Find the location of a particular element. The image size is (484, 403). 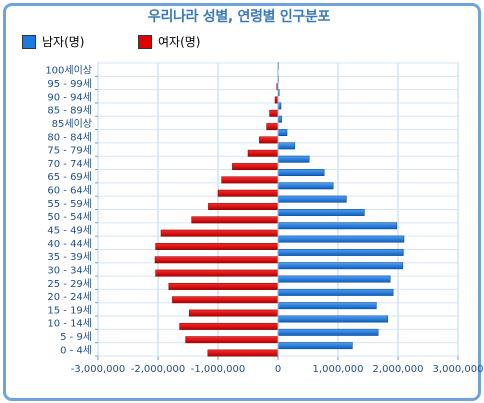

y-tick-label: 80 - 84세 is located at coordinates (69, 137).